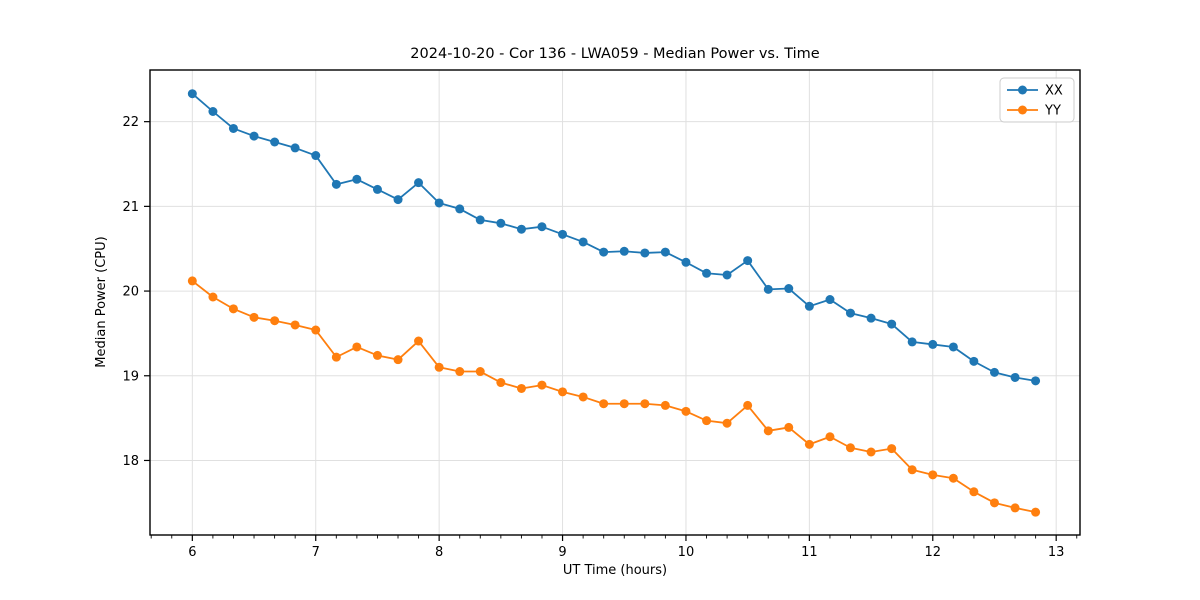  I want to click on y-tick-label: 22, so click(130, 122).